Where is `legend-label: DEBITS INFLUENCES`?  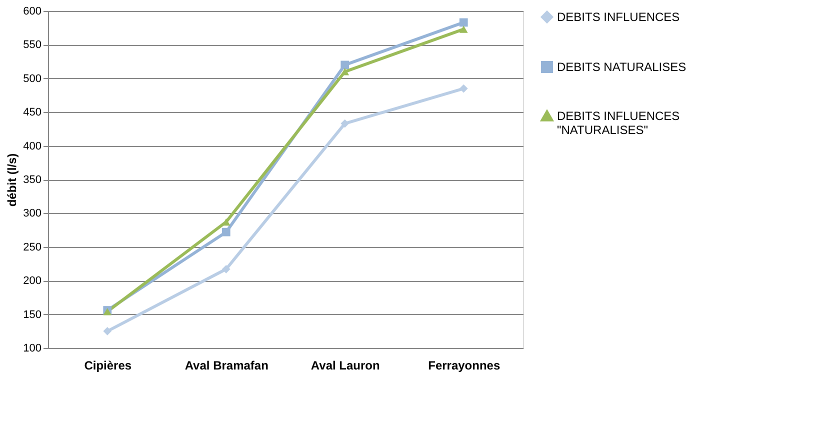
legend-label: DEBITS INFLUENCES is located at coordinates (618, 17).